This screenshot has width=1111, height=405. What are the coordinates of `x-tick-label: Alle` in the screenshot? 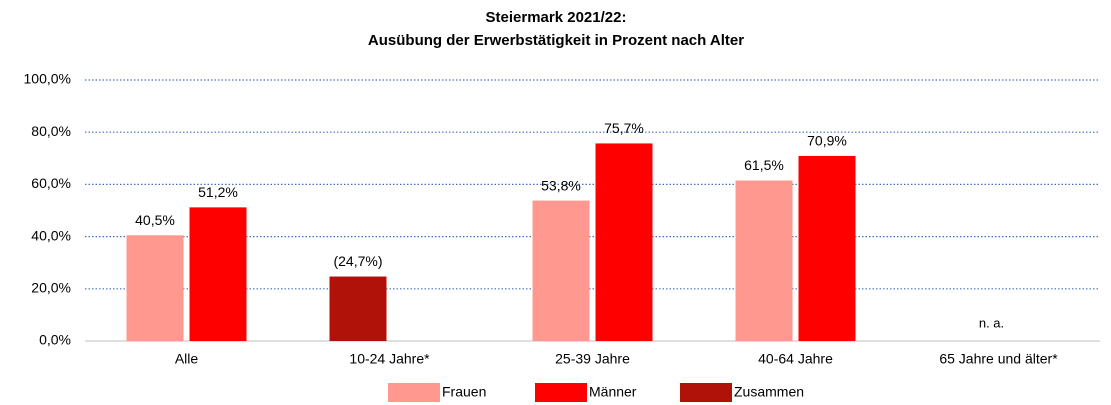 It's located at (187, 359).